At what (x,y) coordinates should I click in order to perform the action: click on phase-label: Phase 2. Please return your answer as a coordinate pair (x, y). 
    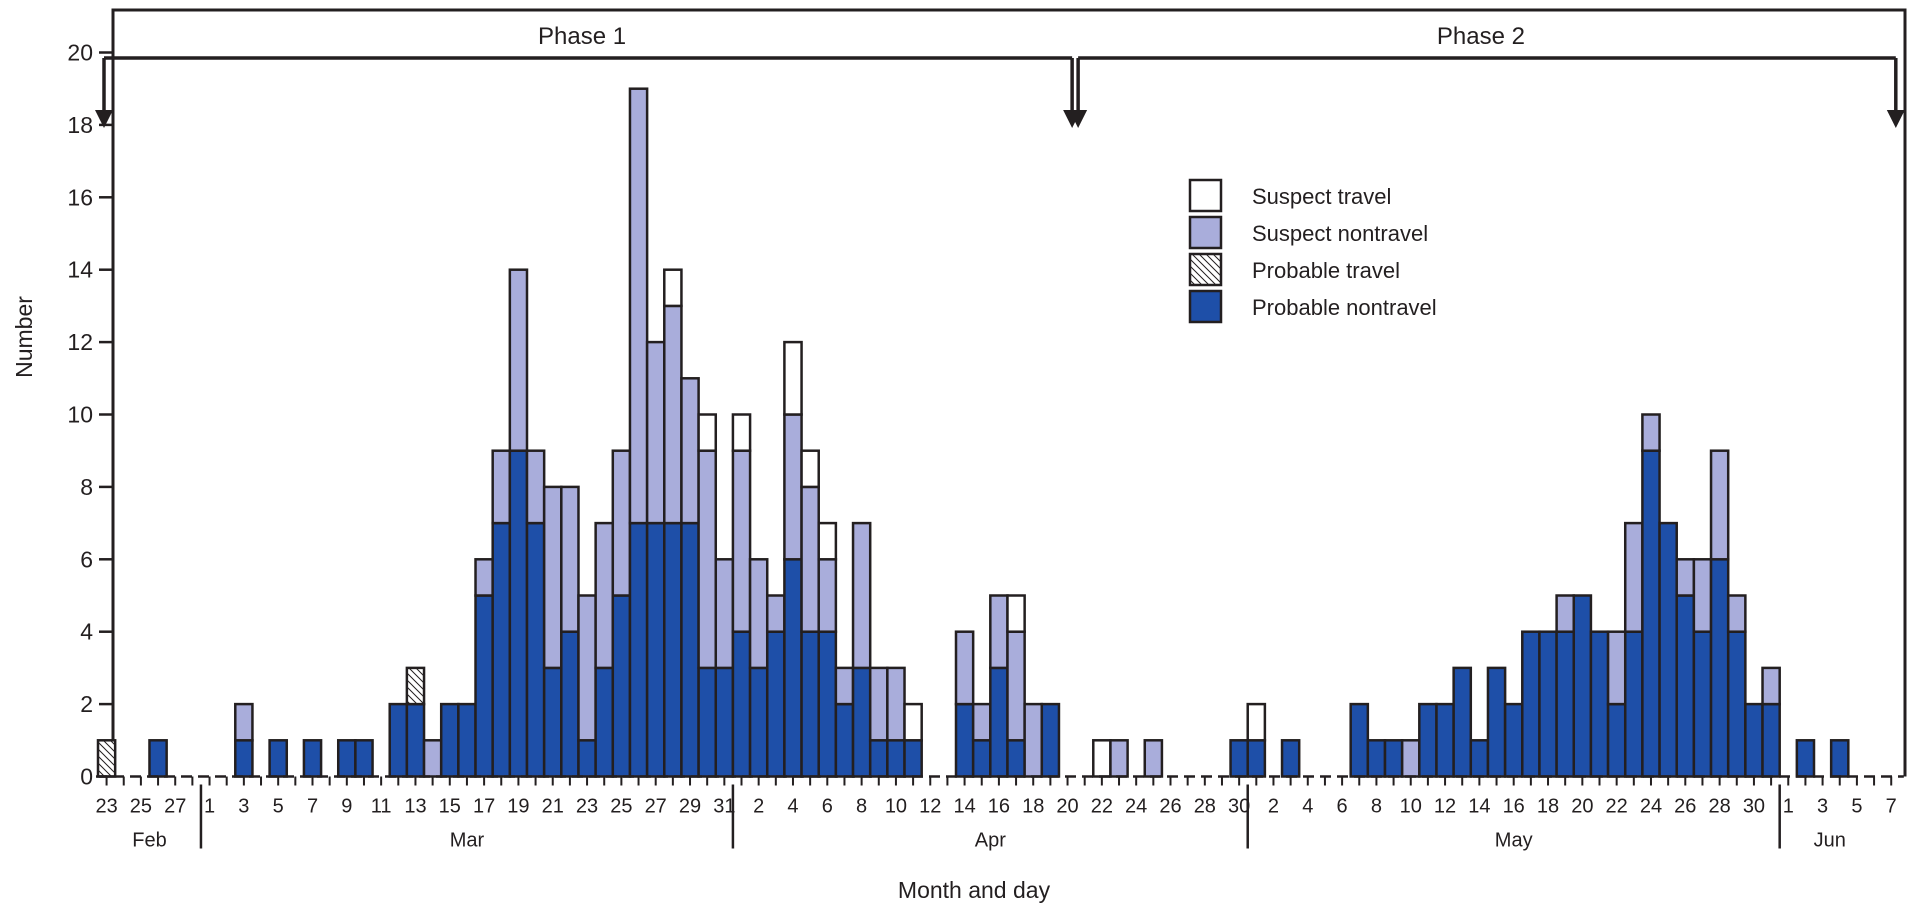
    Looking at the image, I should click on (1481, 36).